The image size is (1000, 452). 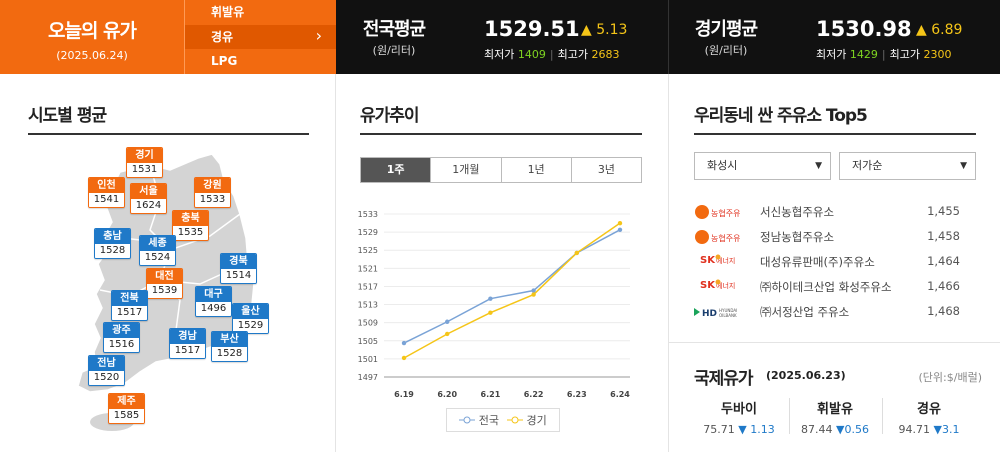 I want to click on region-badge: 대전 1539, so click(x=164, y=283).